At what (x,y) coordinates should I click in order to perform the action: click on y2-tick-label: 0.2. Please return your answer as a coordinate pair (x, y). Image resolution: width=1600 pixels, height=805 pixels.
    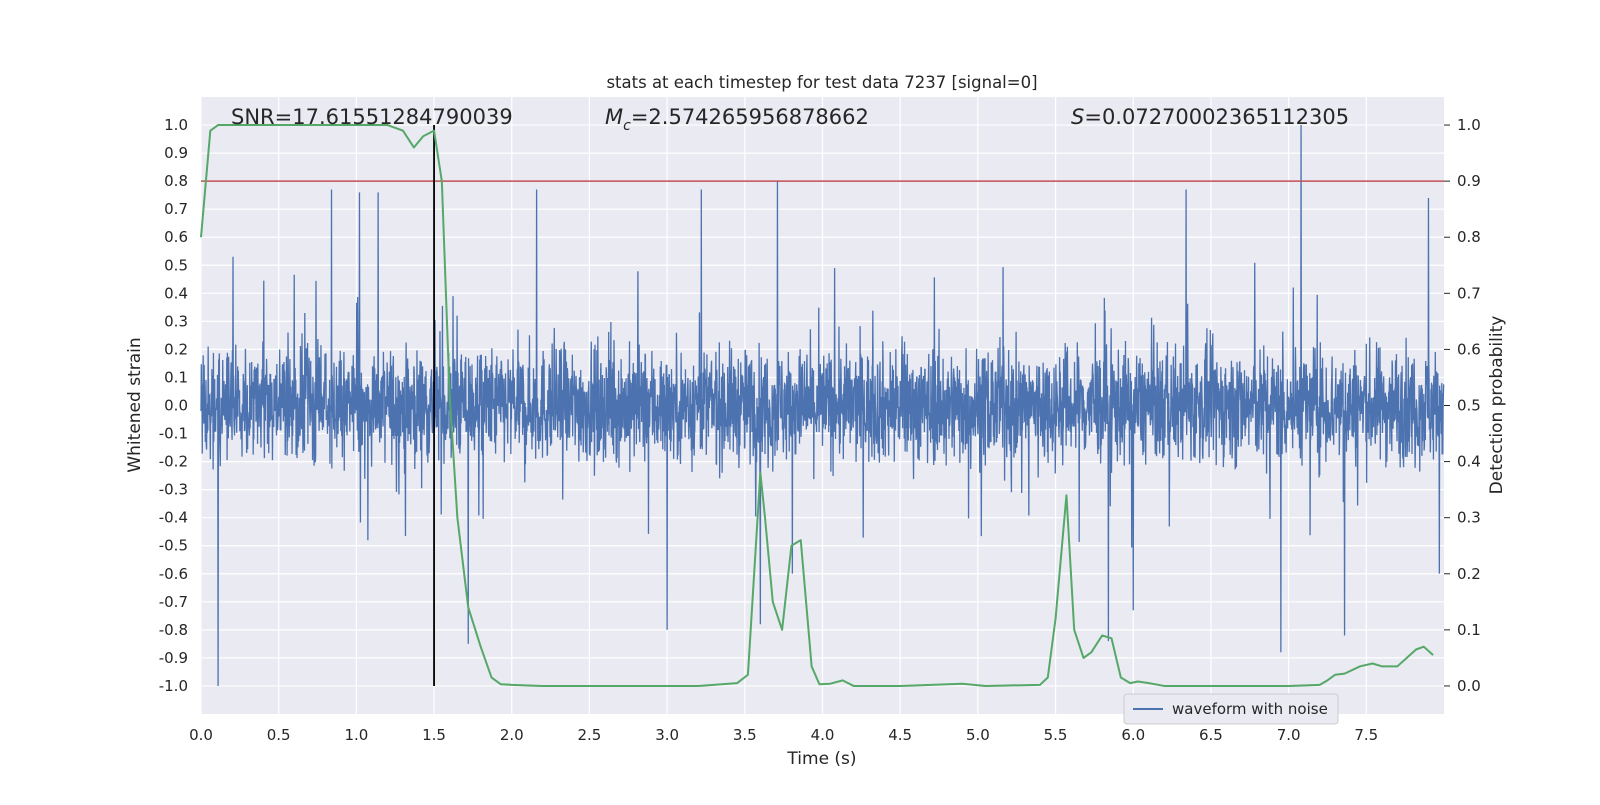
    Looking at the image, I should click on (1469, 574).